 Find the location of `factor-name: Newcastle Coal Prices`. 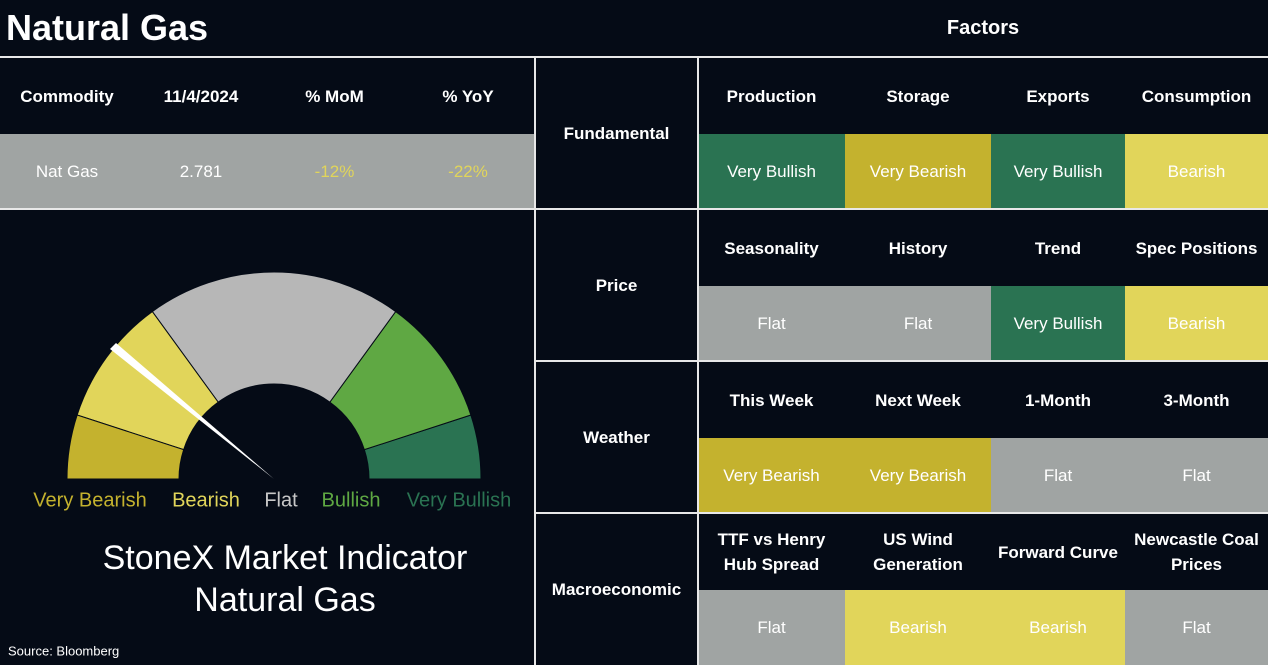

factor-name: Newcastle Coal Prices is located at coordinates (1196, 552).